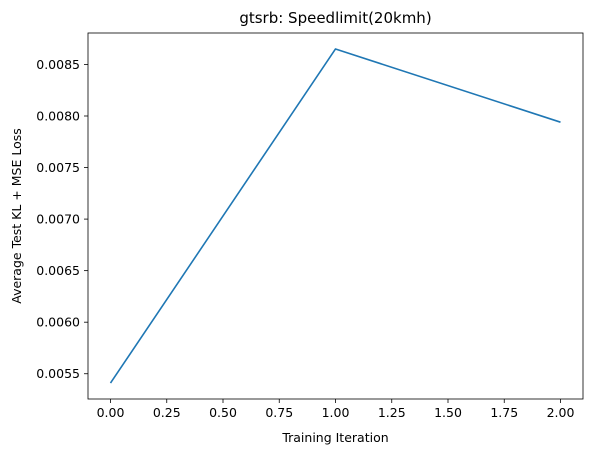 The width and height of the screenshot is (593, 455). I want to click on y-tick-label: 0.0055, so click(58, 373).